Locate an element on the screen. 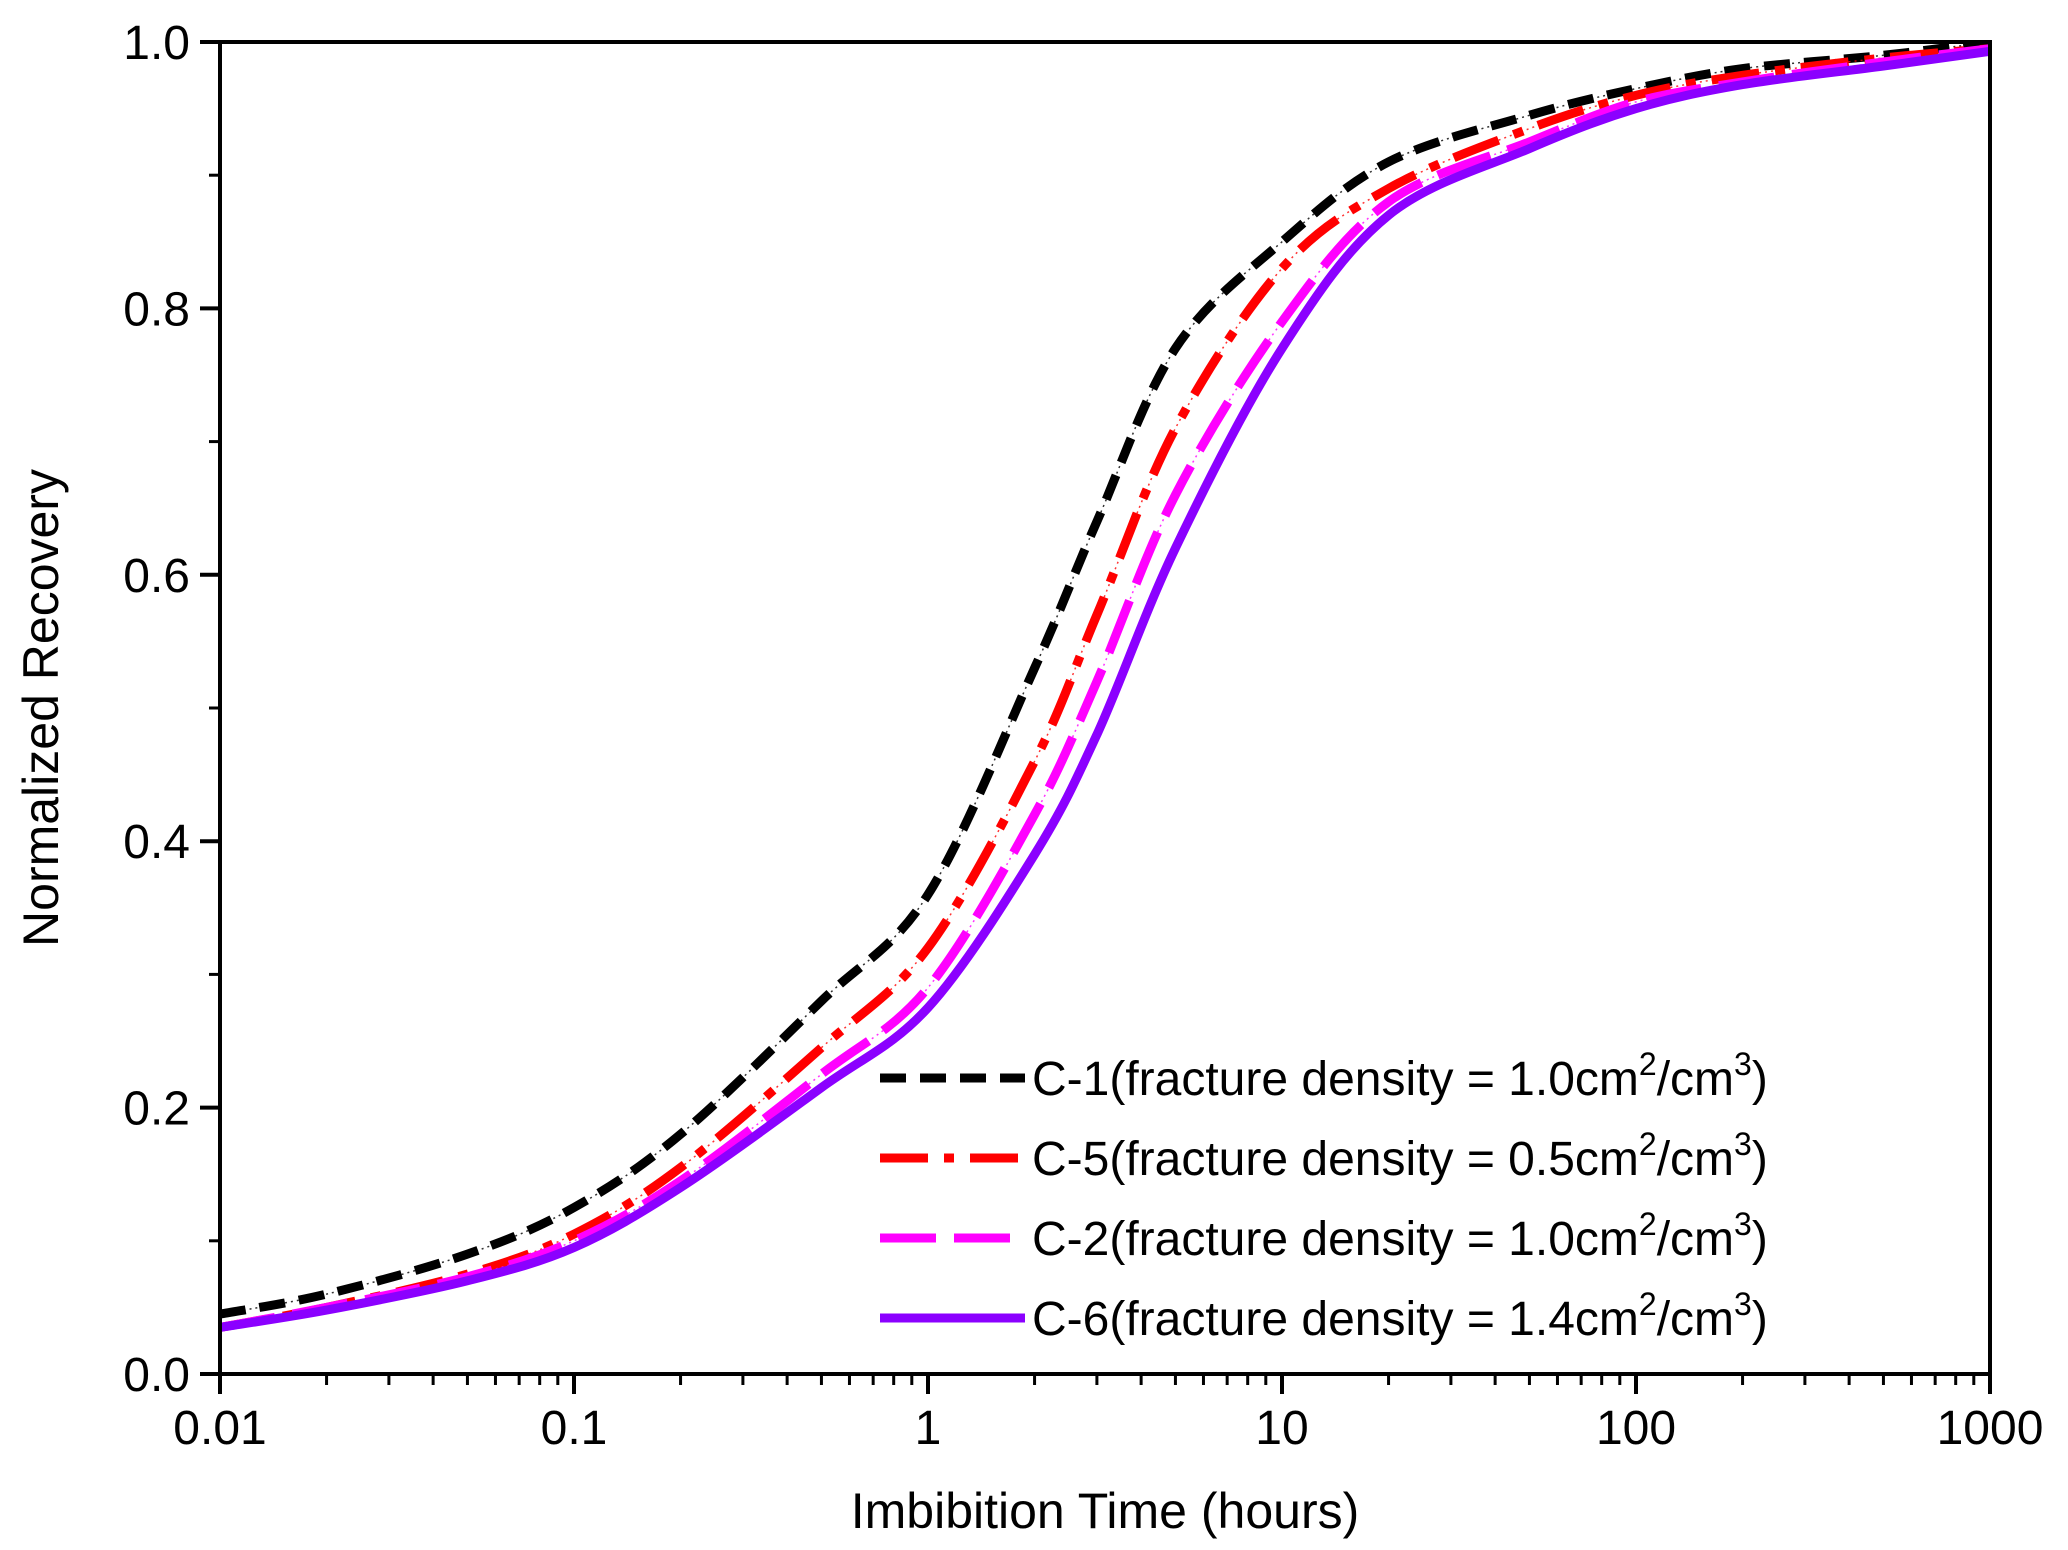 The width and height of the screenshot is (2068, 1550). legend-label-c-2: C-2(fracture density = 1.0cm2/cm3) is located at coordinates (1400, 1236).